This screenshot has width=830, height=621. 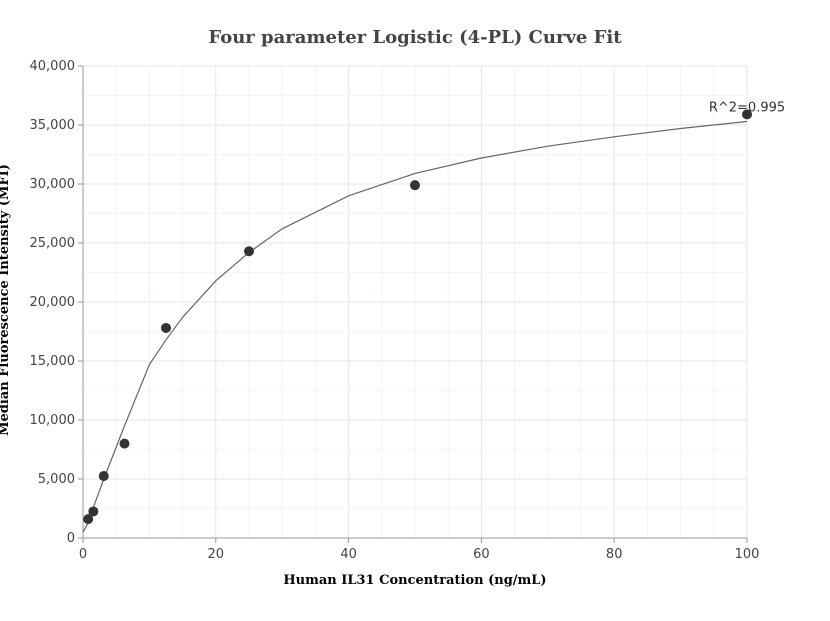 What do you see at coordinates (414, 580) in the screenshot?
I see `x-axis-label: Human IL31 Concentration (ng/mL)` at bounding box center [414, 580].